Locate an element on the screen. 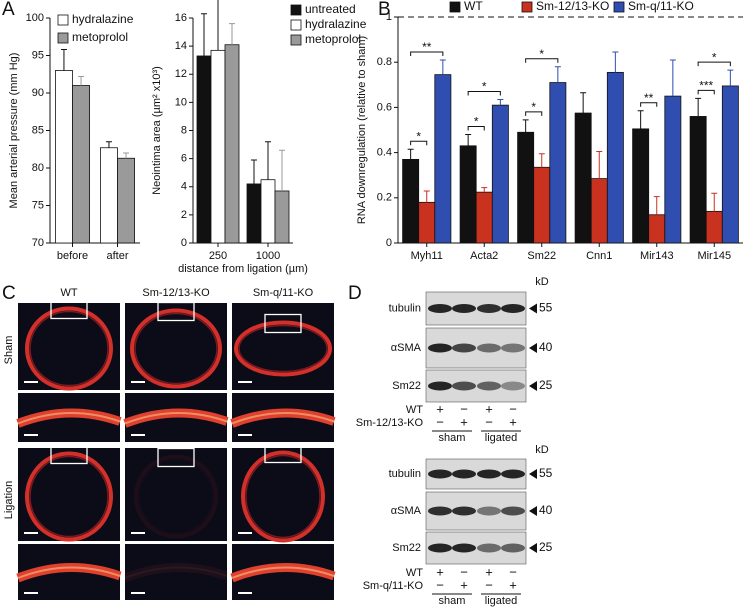 Image resolution: width=750 pixels, height=607 pixels. vessel-zoom is located at coordinates (176, 572).